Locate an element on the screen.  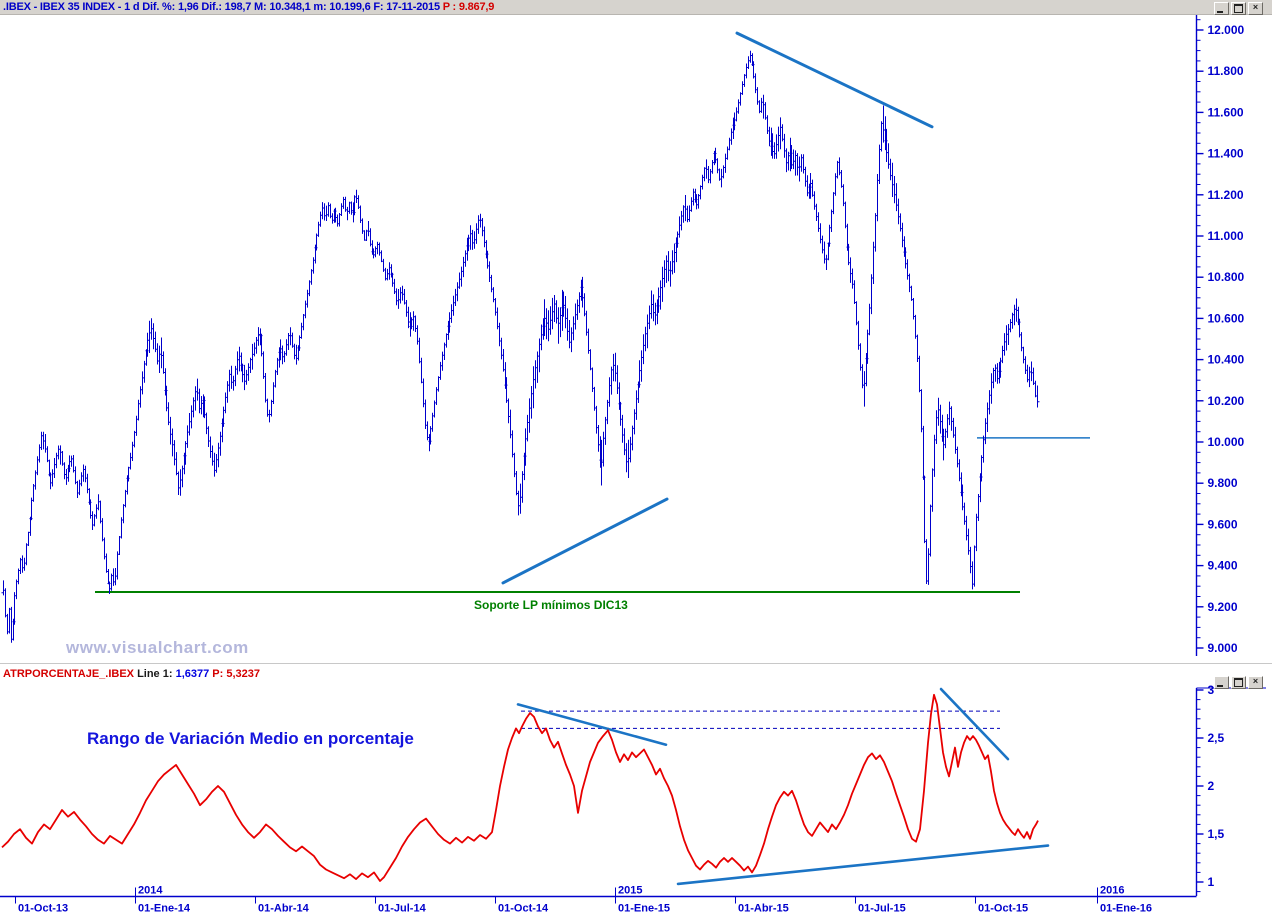
minimize-button is located at coordinates (1221, 8).